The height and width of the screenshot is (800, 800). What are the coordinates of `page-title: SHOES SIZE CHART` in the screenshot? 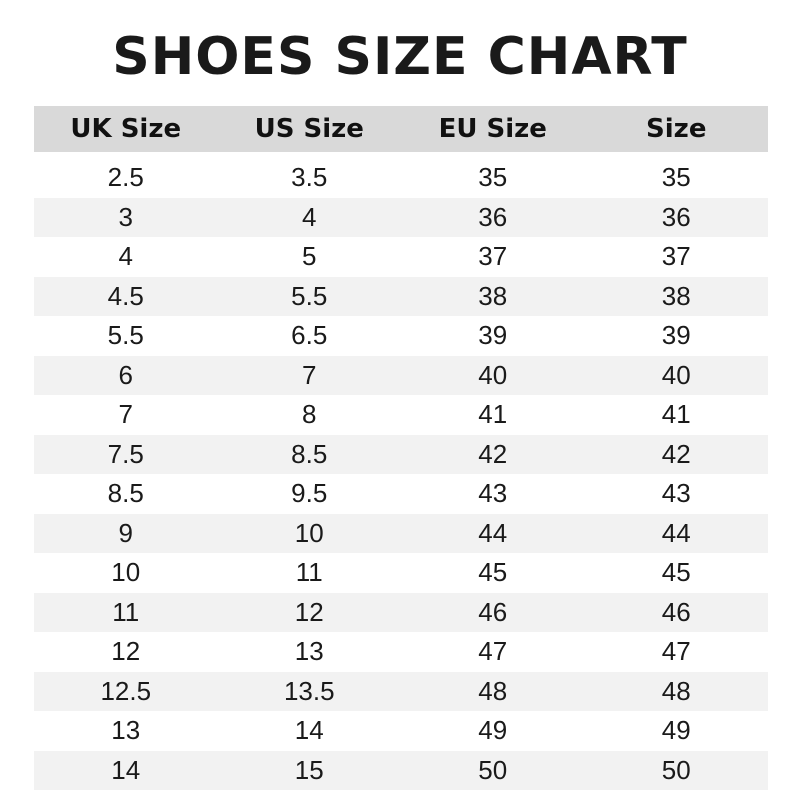 It's located at (400, 57).